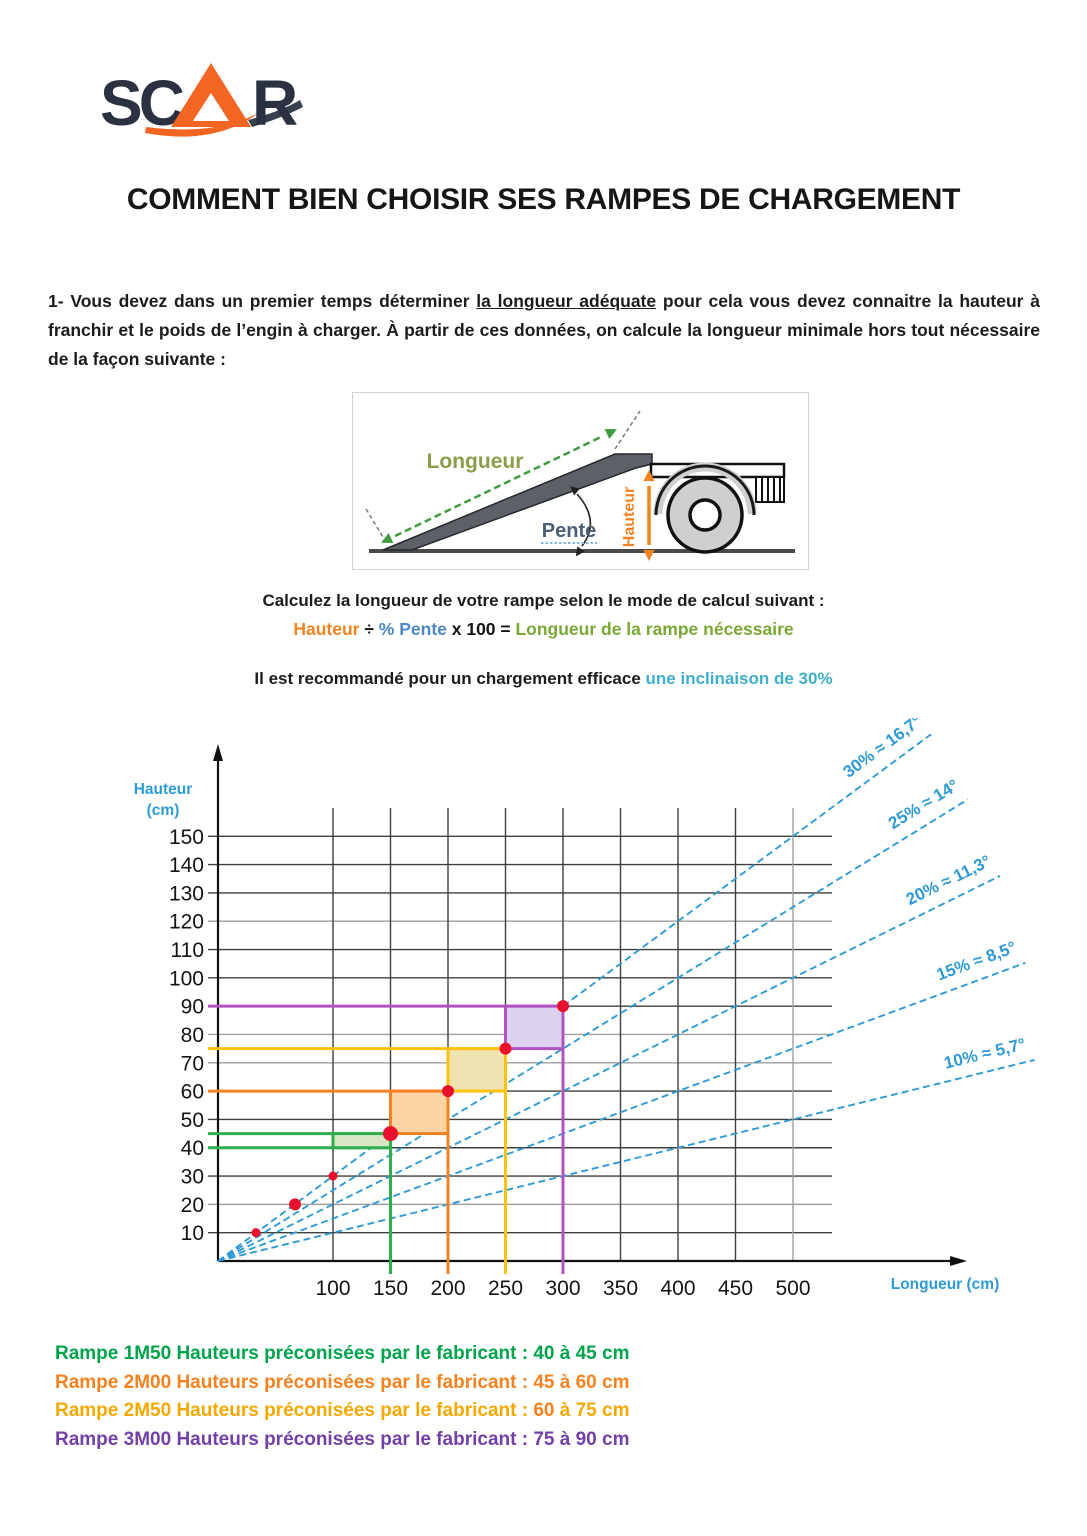 This screenshot has width=1087, height=1536. What do you see at coordinates (985, 1053) in the screenshot?
I see `slope-label-10: 10% ≈ 5,7°` at bounding box center [985, 1053].